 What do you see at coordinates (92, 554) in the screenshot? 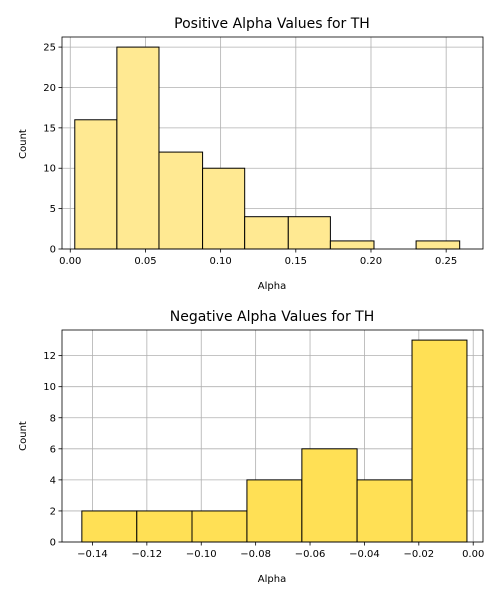
I see `x-tick-label: −0.14` at bounding box center [92, 554].